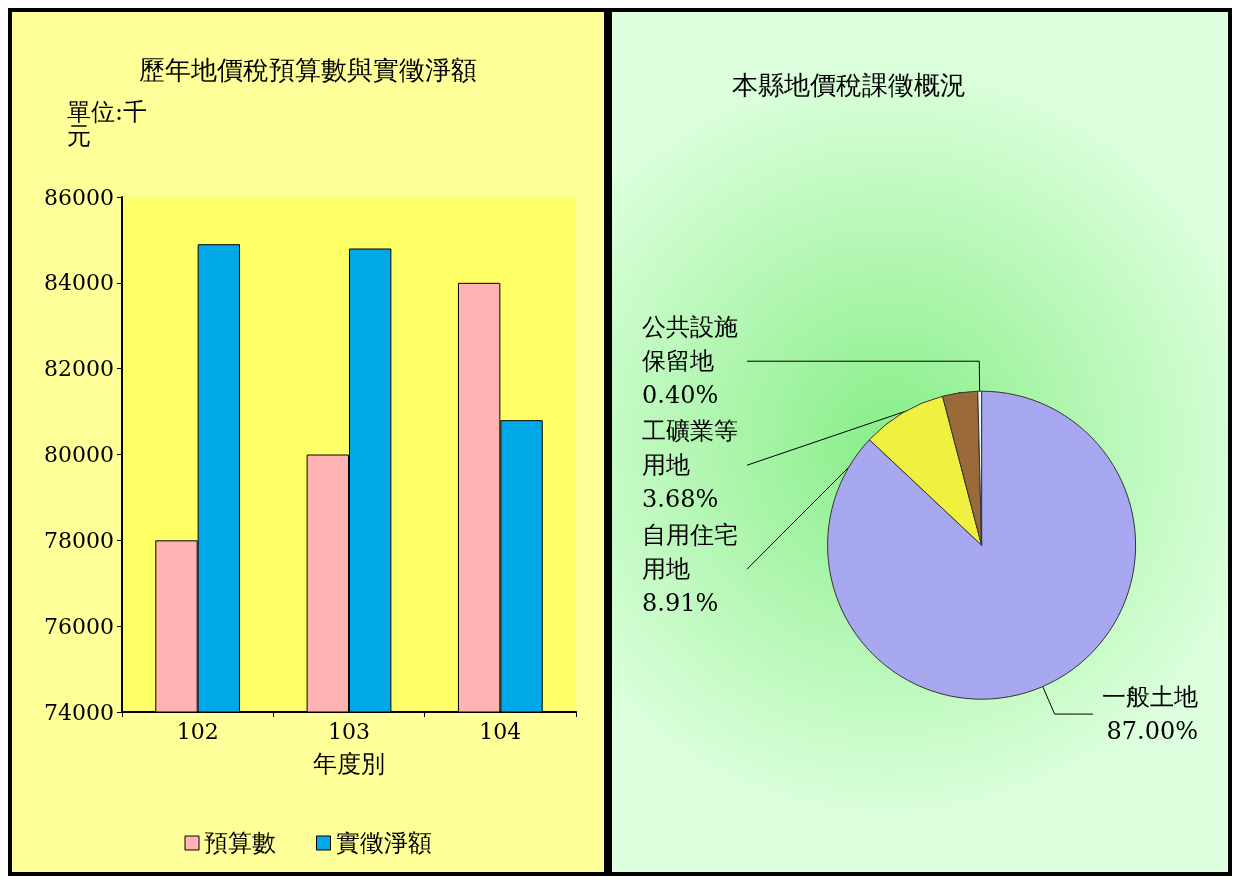 This screenshot has height=888, width=1240. What do you see at coordinates (383, 843) in the screenshot?
I see `legend-label: 實徵淨額` at bounding box center [383, 843].